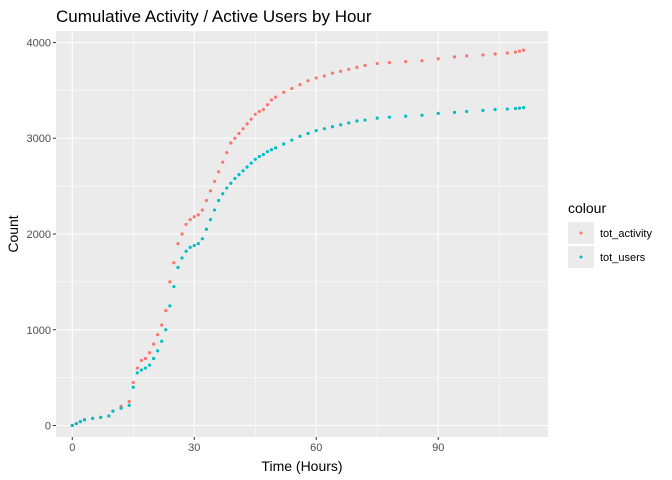 This screenshot has height=480, width=672. What do you see at coordinates (39, 235) in the screenshot?
I see `y-tick-label: 2000` at bounding box center [39, 235].